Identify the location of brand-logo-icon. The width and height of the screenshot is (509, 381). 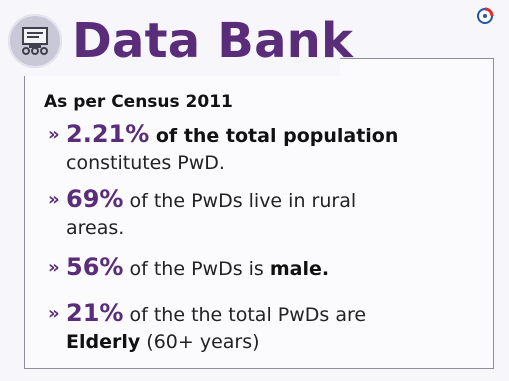
(485, 16).